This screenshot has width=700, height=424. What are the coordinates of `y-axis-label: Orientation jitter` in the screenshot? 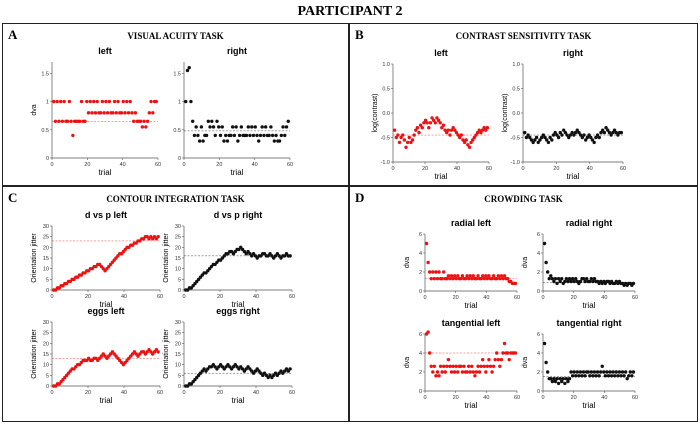 It's located at (34, 258).